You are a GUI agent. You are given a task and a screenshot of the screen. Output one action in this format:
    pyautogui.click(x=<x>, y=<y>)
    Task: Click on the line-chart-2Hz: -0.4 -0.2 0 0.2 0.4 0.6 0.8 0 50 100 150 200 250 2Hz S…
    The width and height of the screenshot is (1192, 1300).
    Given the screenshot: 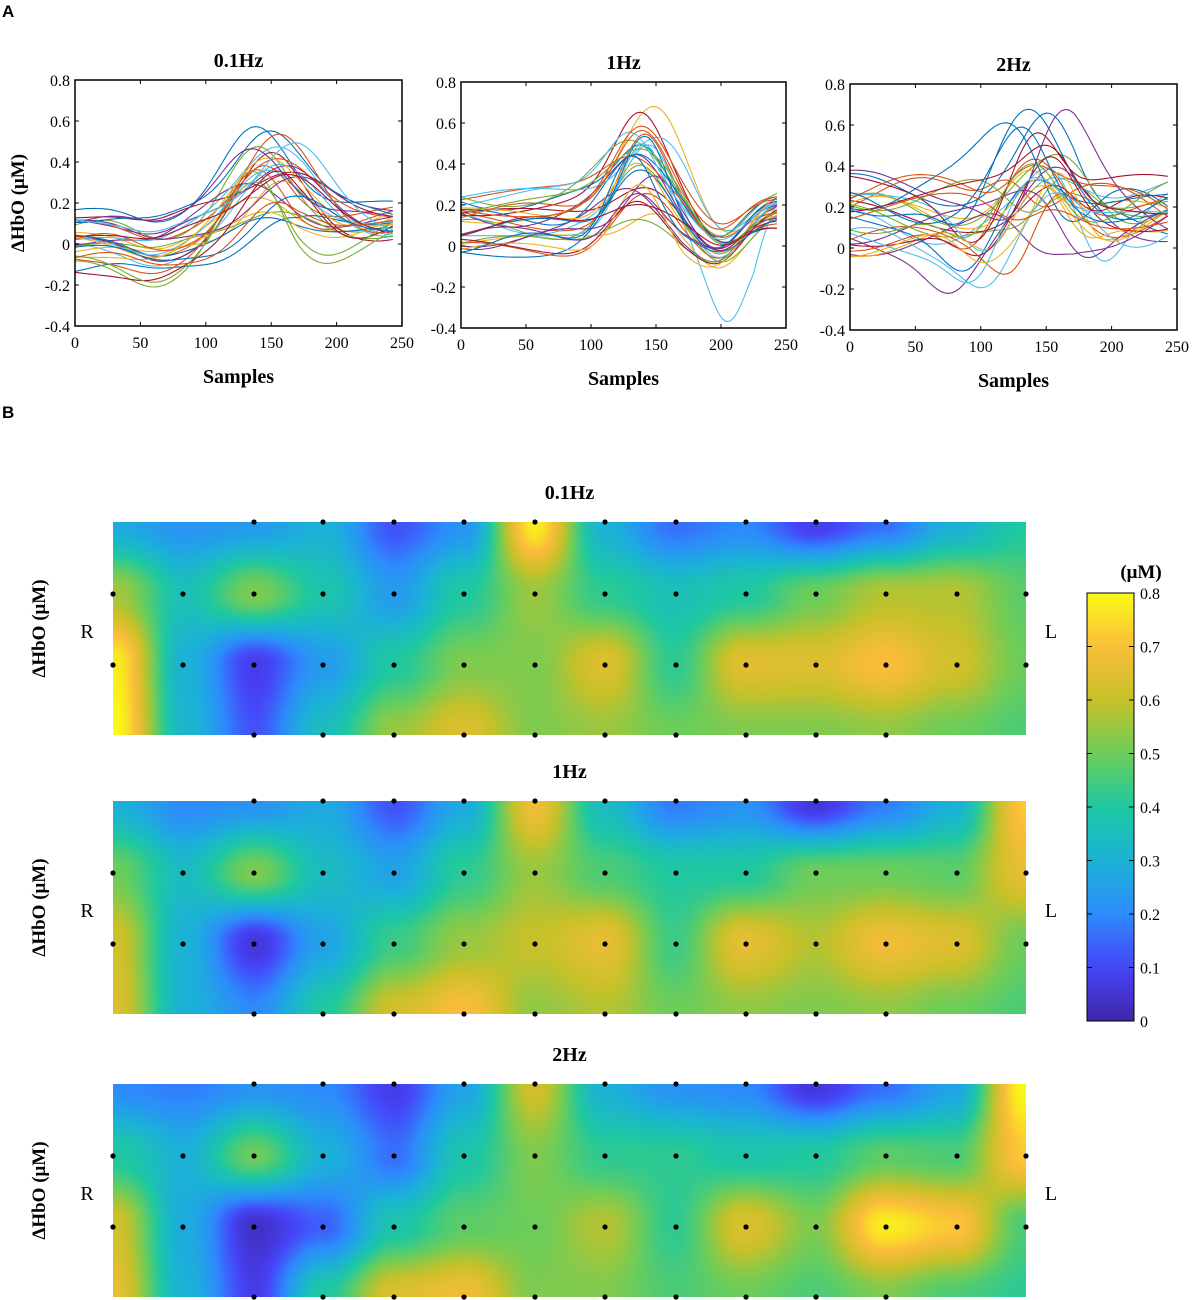 What is the action you would take?
    pyautogui.click(x=1004, y=223)
    